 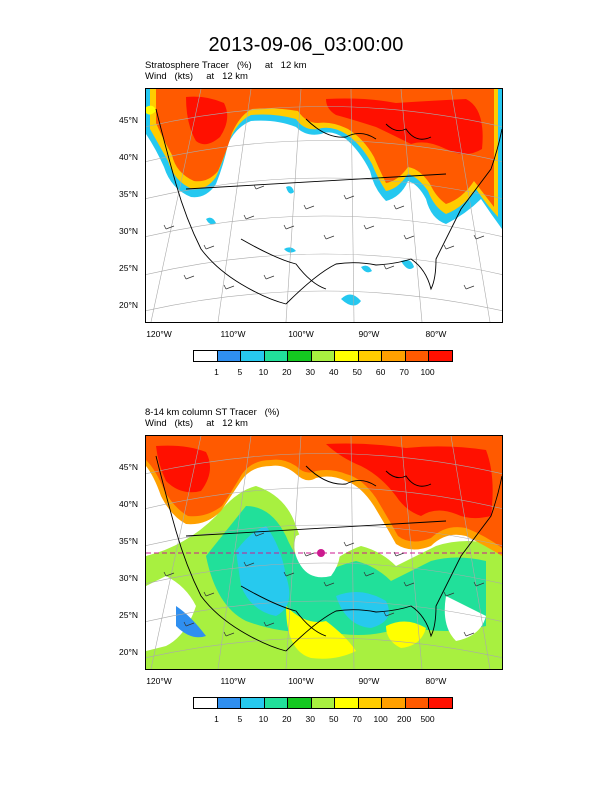 What do you see at coordinates (159, 681) in the screenshot?
I see `panel2-lon-label: 120°W` at bounding box center [159, 681].